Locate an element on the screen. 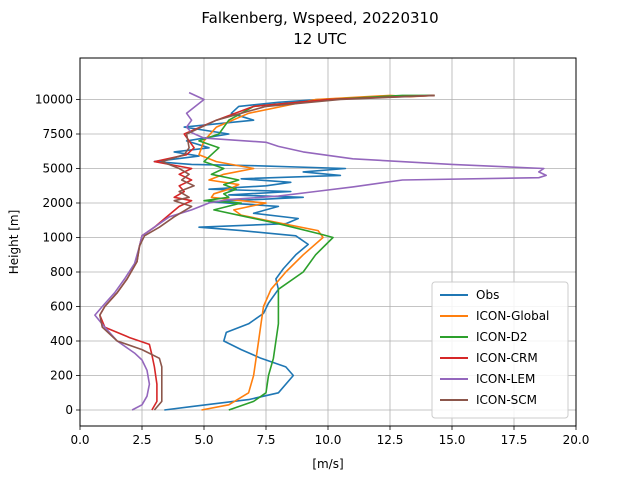 This screenshot has width=640, height=480. legend-entry-icon-crm: ICON-CRM is located at coordinates (507, 358).